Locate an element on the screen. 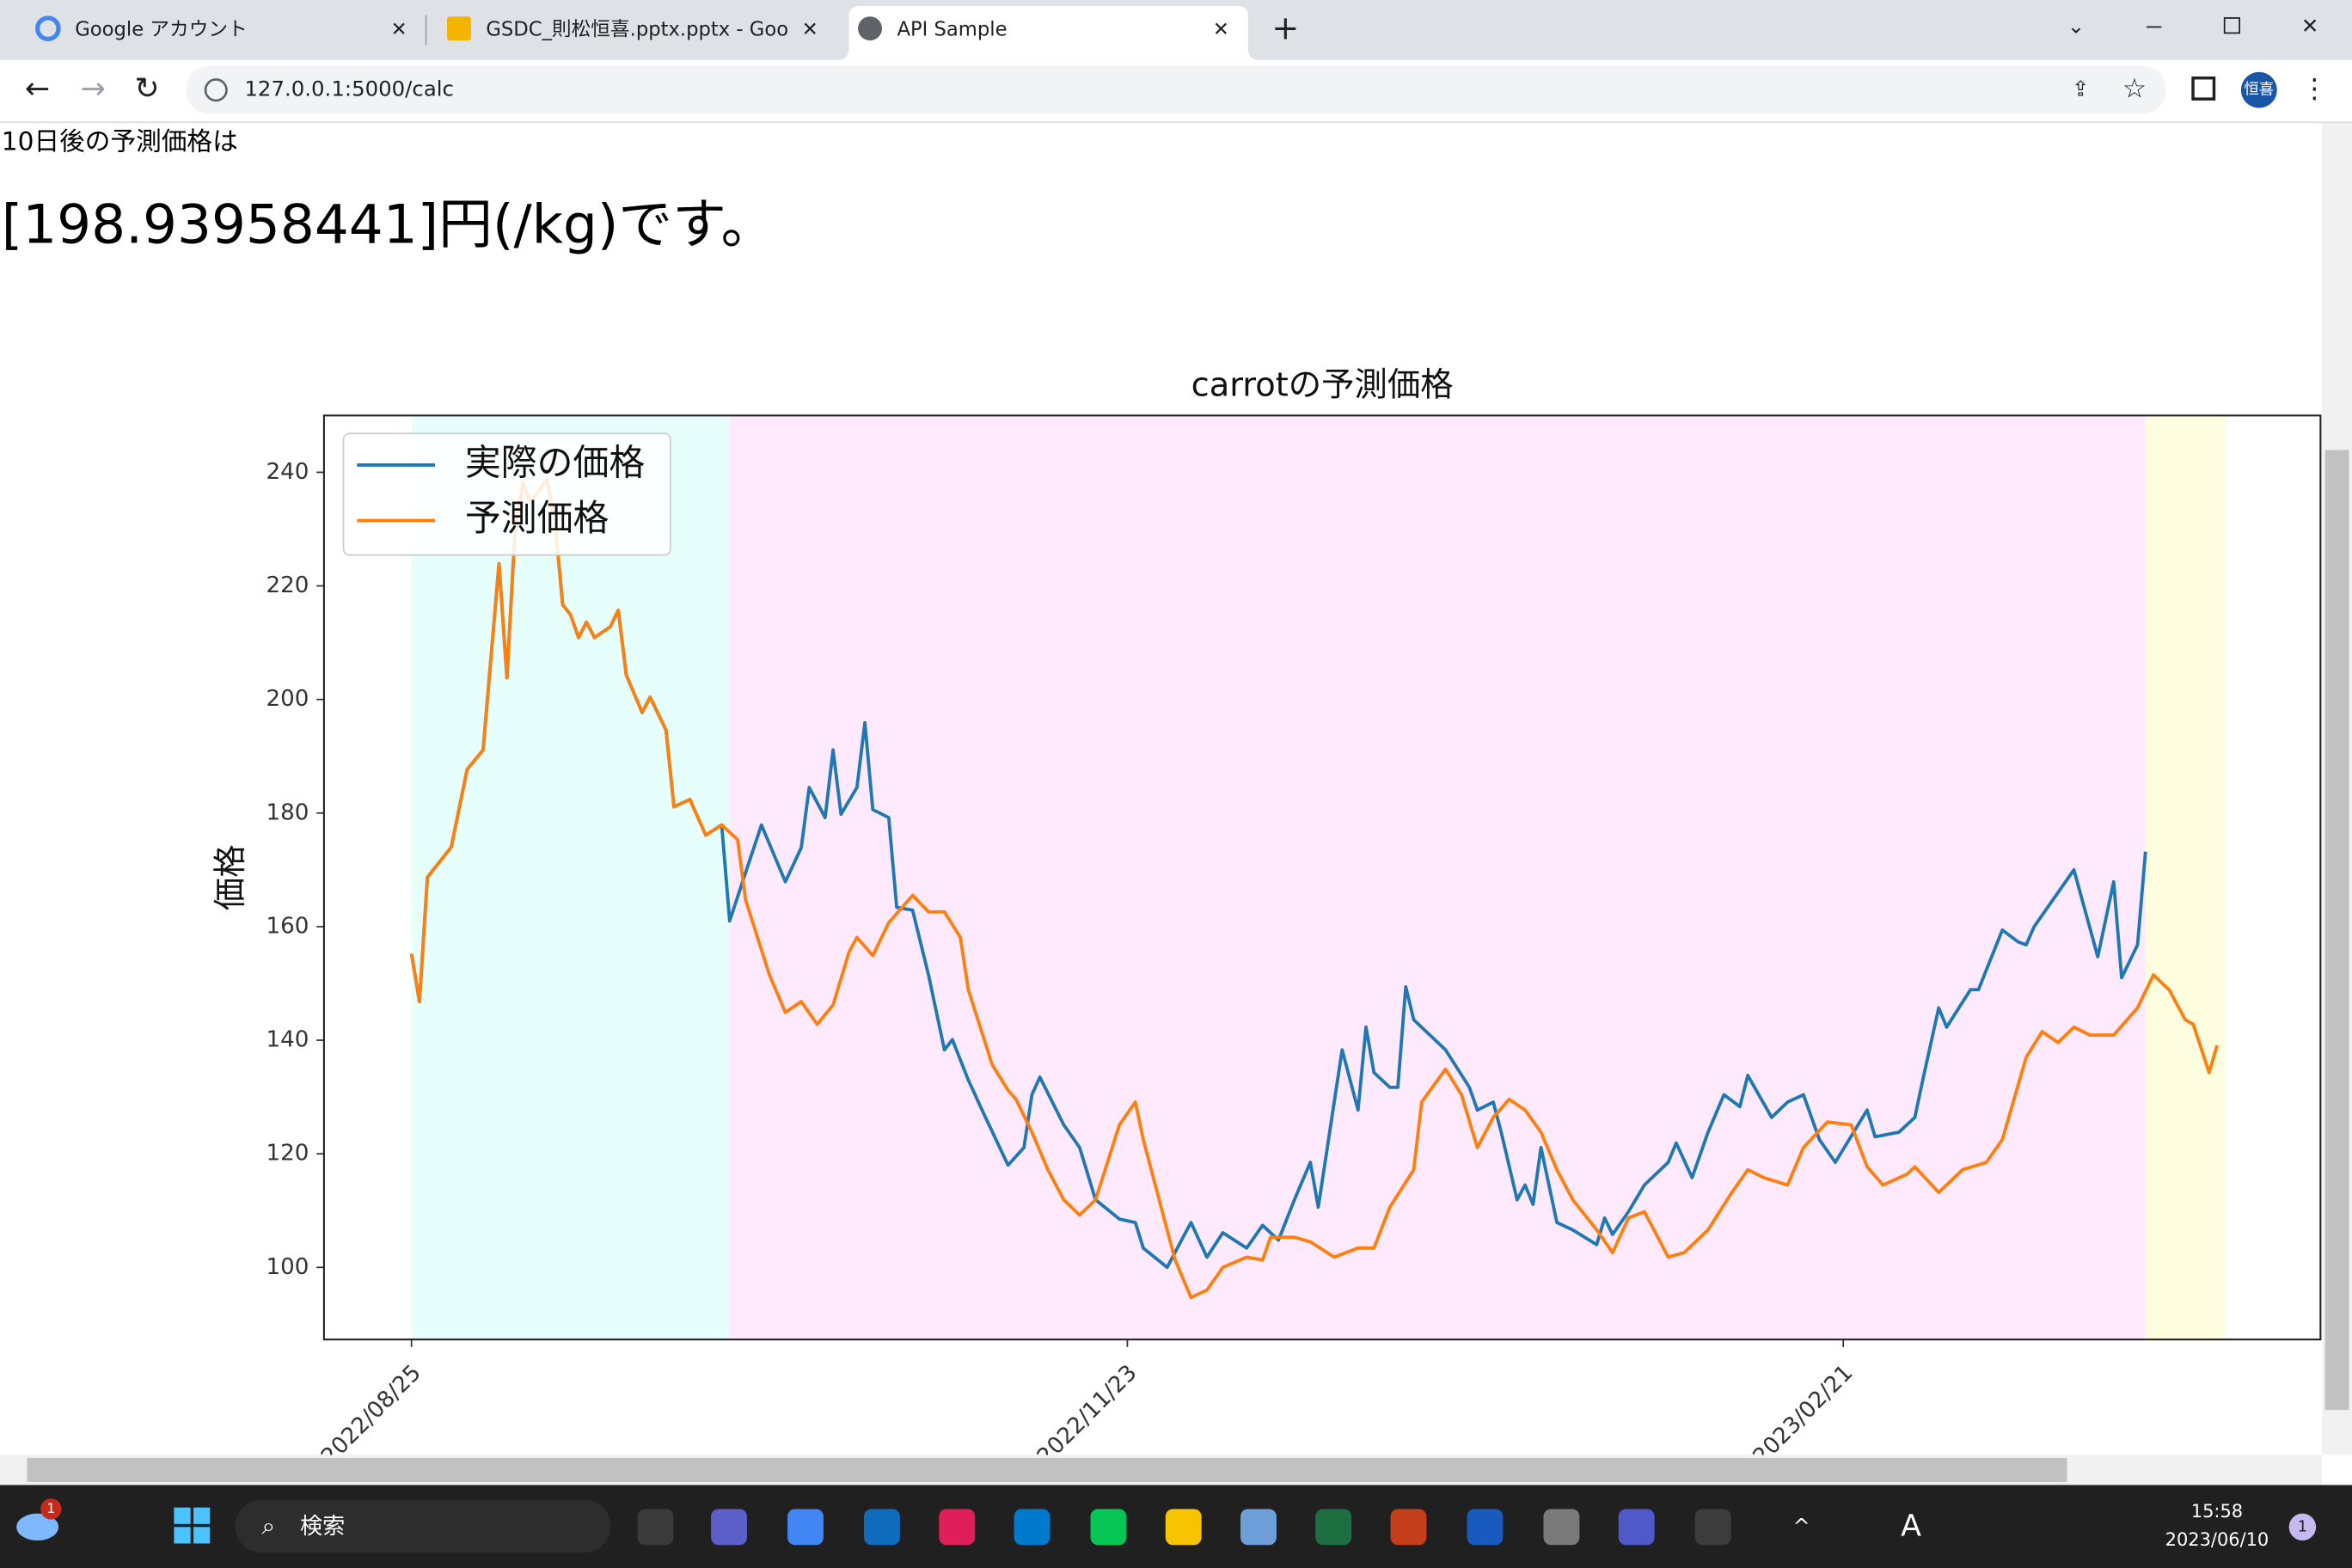  weather-icon is located at coordinates (37, 1527).